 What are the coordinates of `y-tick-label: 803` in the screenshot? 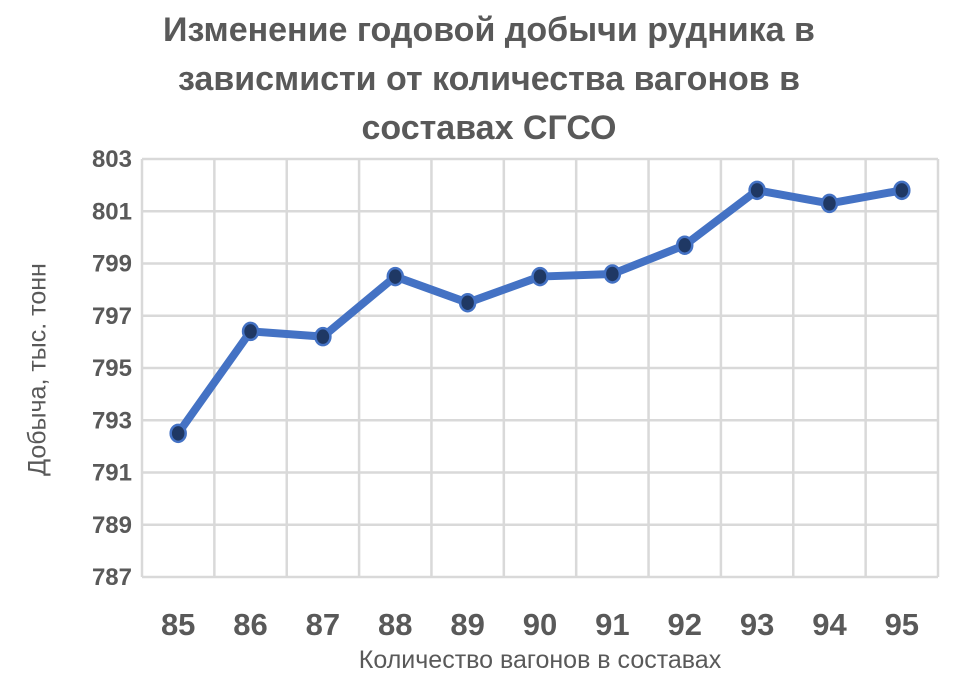 It's located at (112, 159).